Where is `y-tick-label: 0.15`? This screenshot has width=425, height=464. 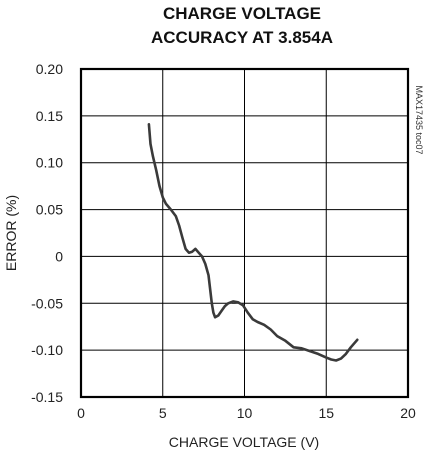 y-tick-label: 0.15 is located at coordinates (49, 116).